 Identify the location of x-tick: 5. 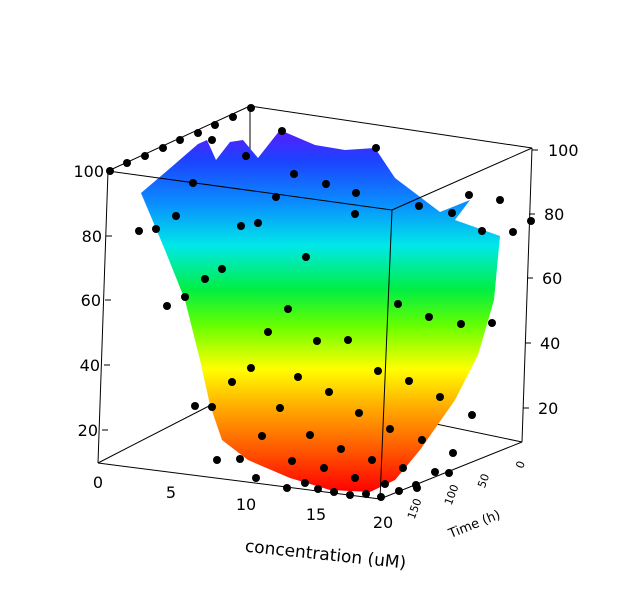
(171, 492).